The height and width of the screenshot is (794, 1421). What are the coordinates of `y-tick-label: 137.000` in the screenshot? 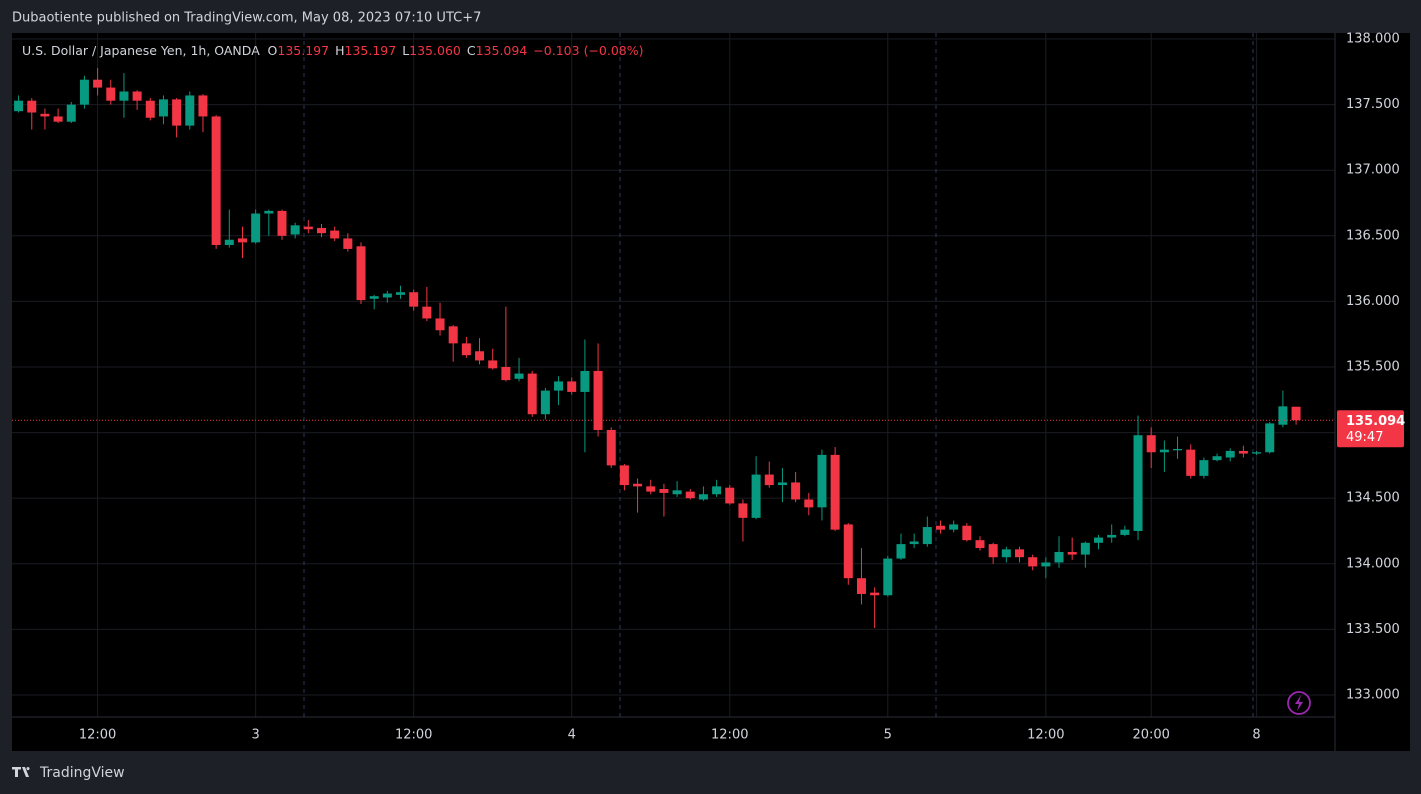 It's located at (1373, 170).